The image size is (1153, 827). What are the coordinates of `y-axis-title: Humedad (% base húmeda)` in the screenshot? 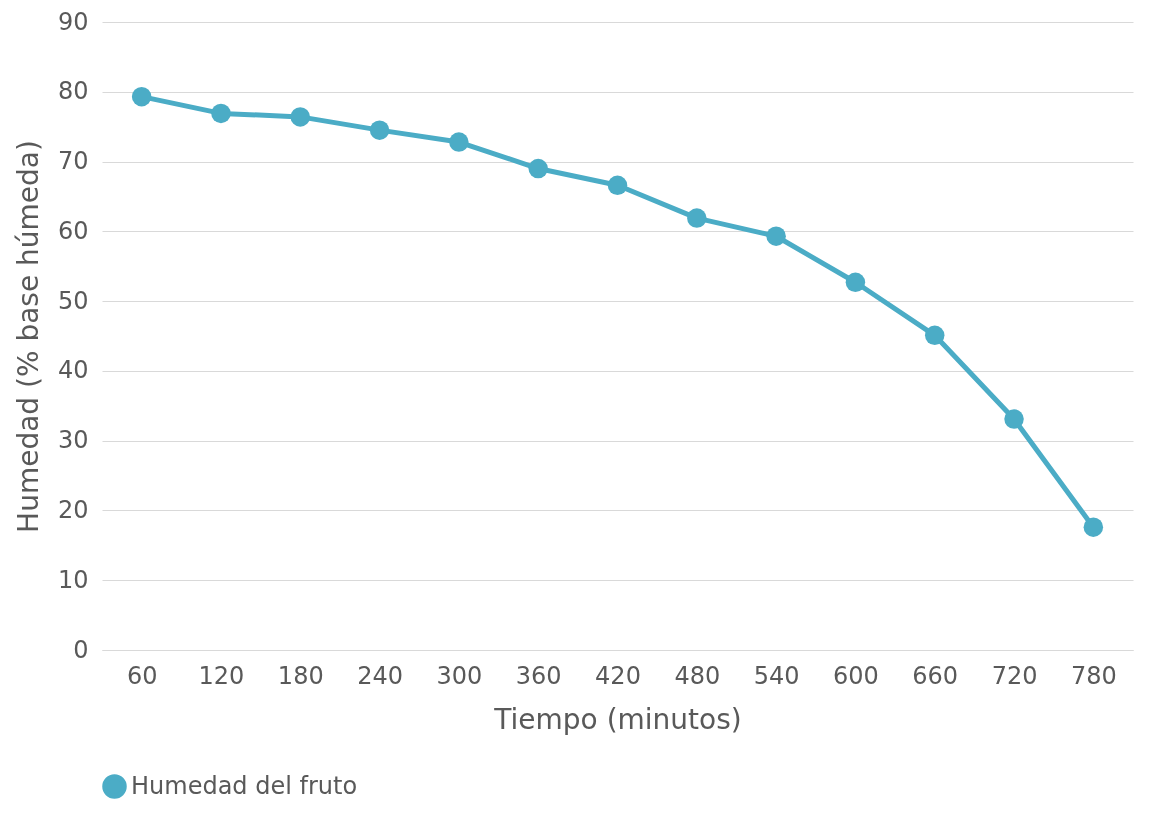 It's located at (28, 336).